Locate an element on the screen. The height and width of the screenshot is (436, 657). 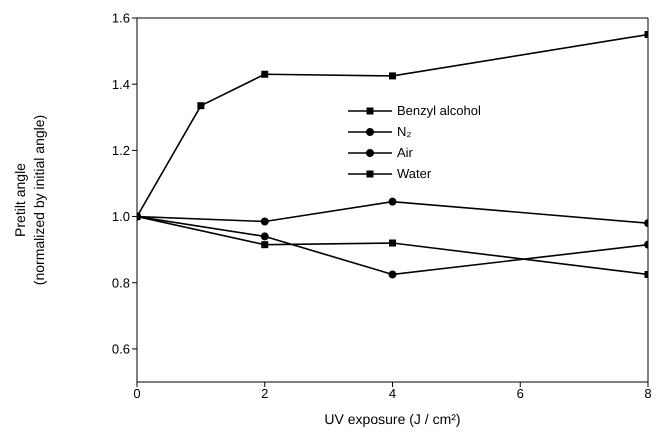
y-tick-label: 1.0 is located at coordinates (121, 216).